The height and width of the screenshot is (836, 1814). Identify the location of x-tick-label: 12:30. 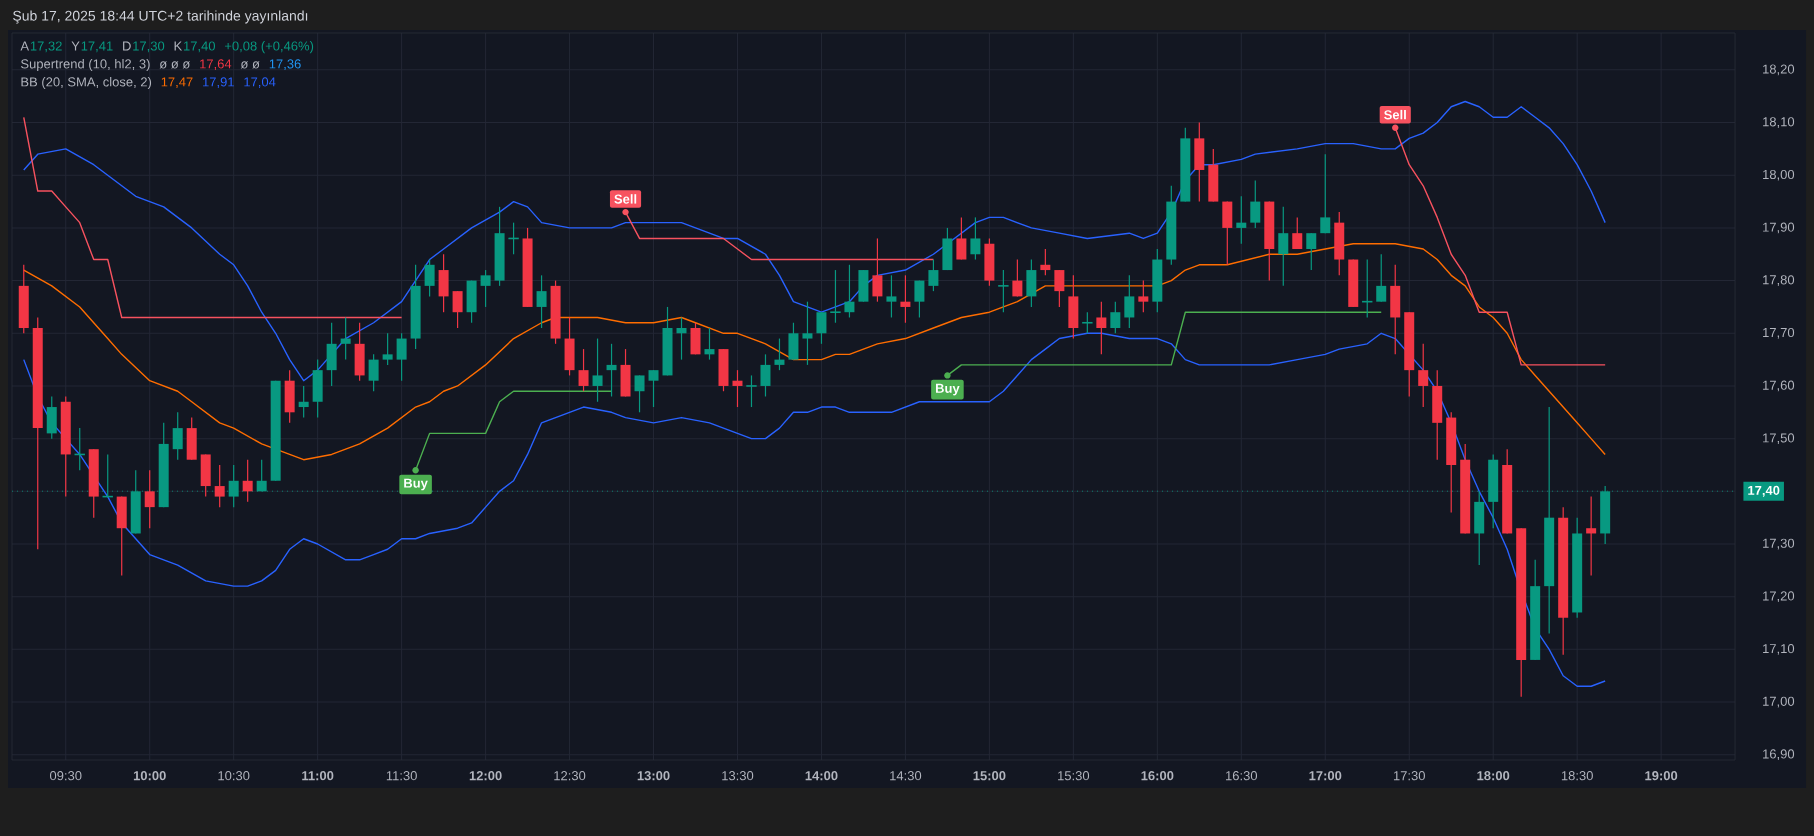
(570, 776).